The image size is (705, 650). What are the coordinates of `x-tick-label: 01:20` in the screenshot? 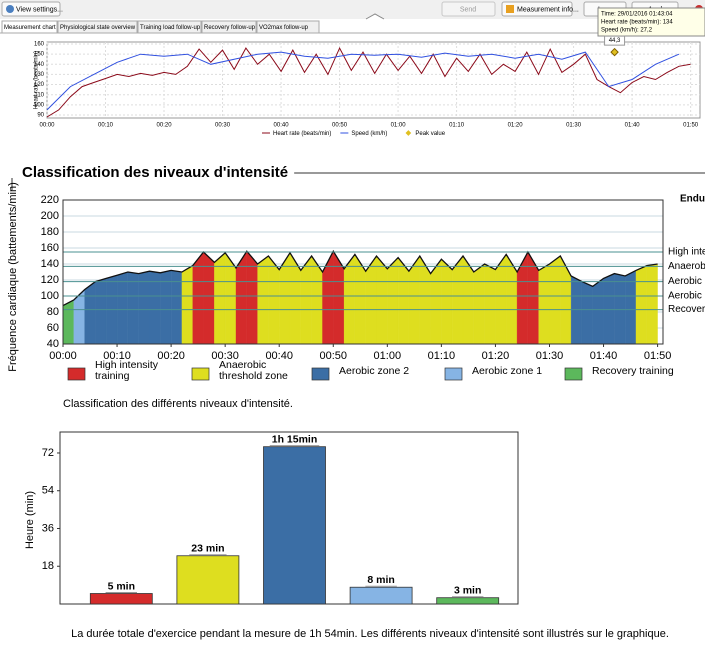 It's located at (496, 356).